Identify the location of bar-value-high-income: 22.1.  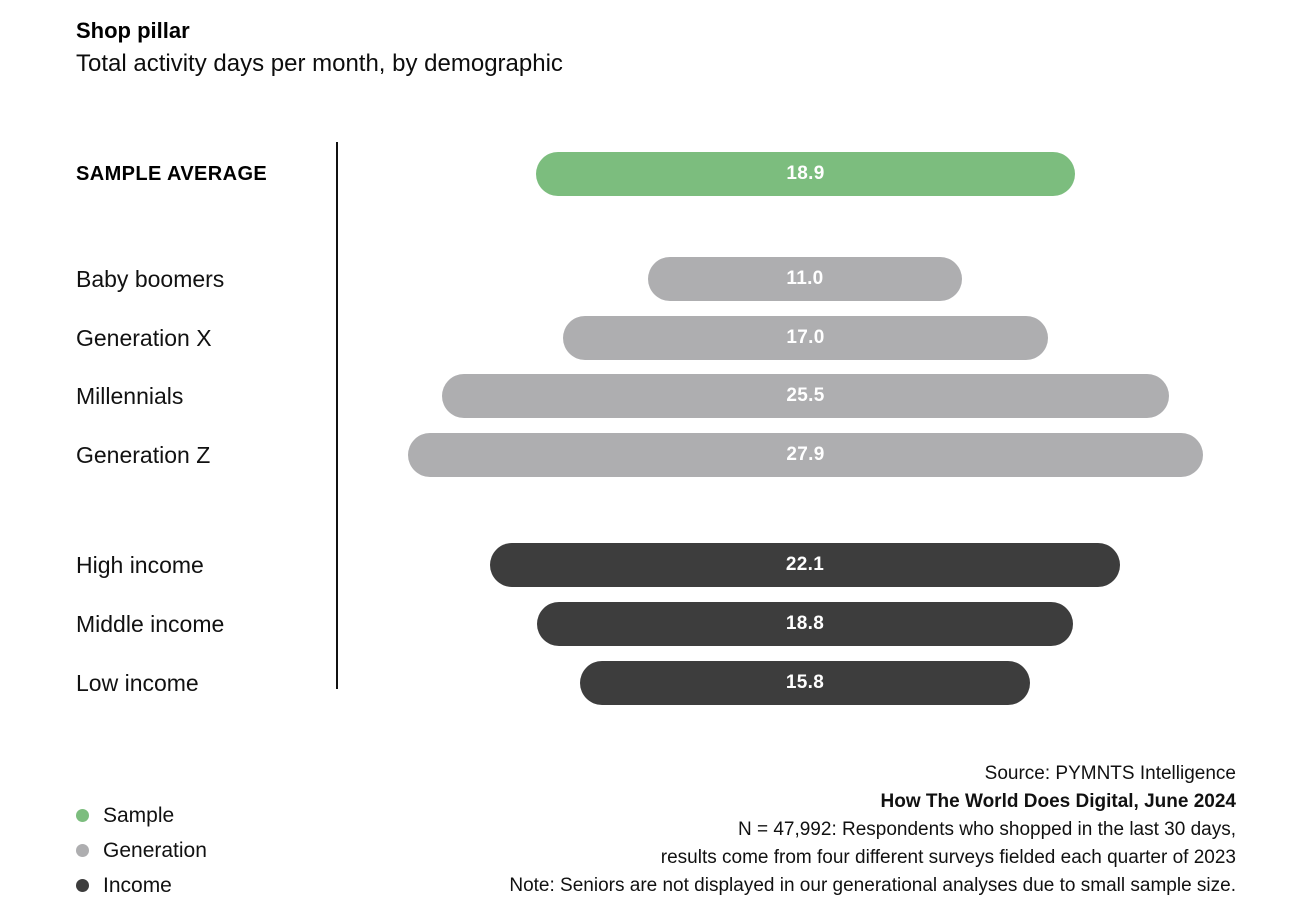
(805, 564).